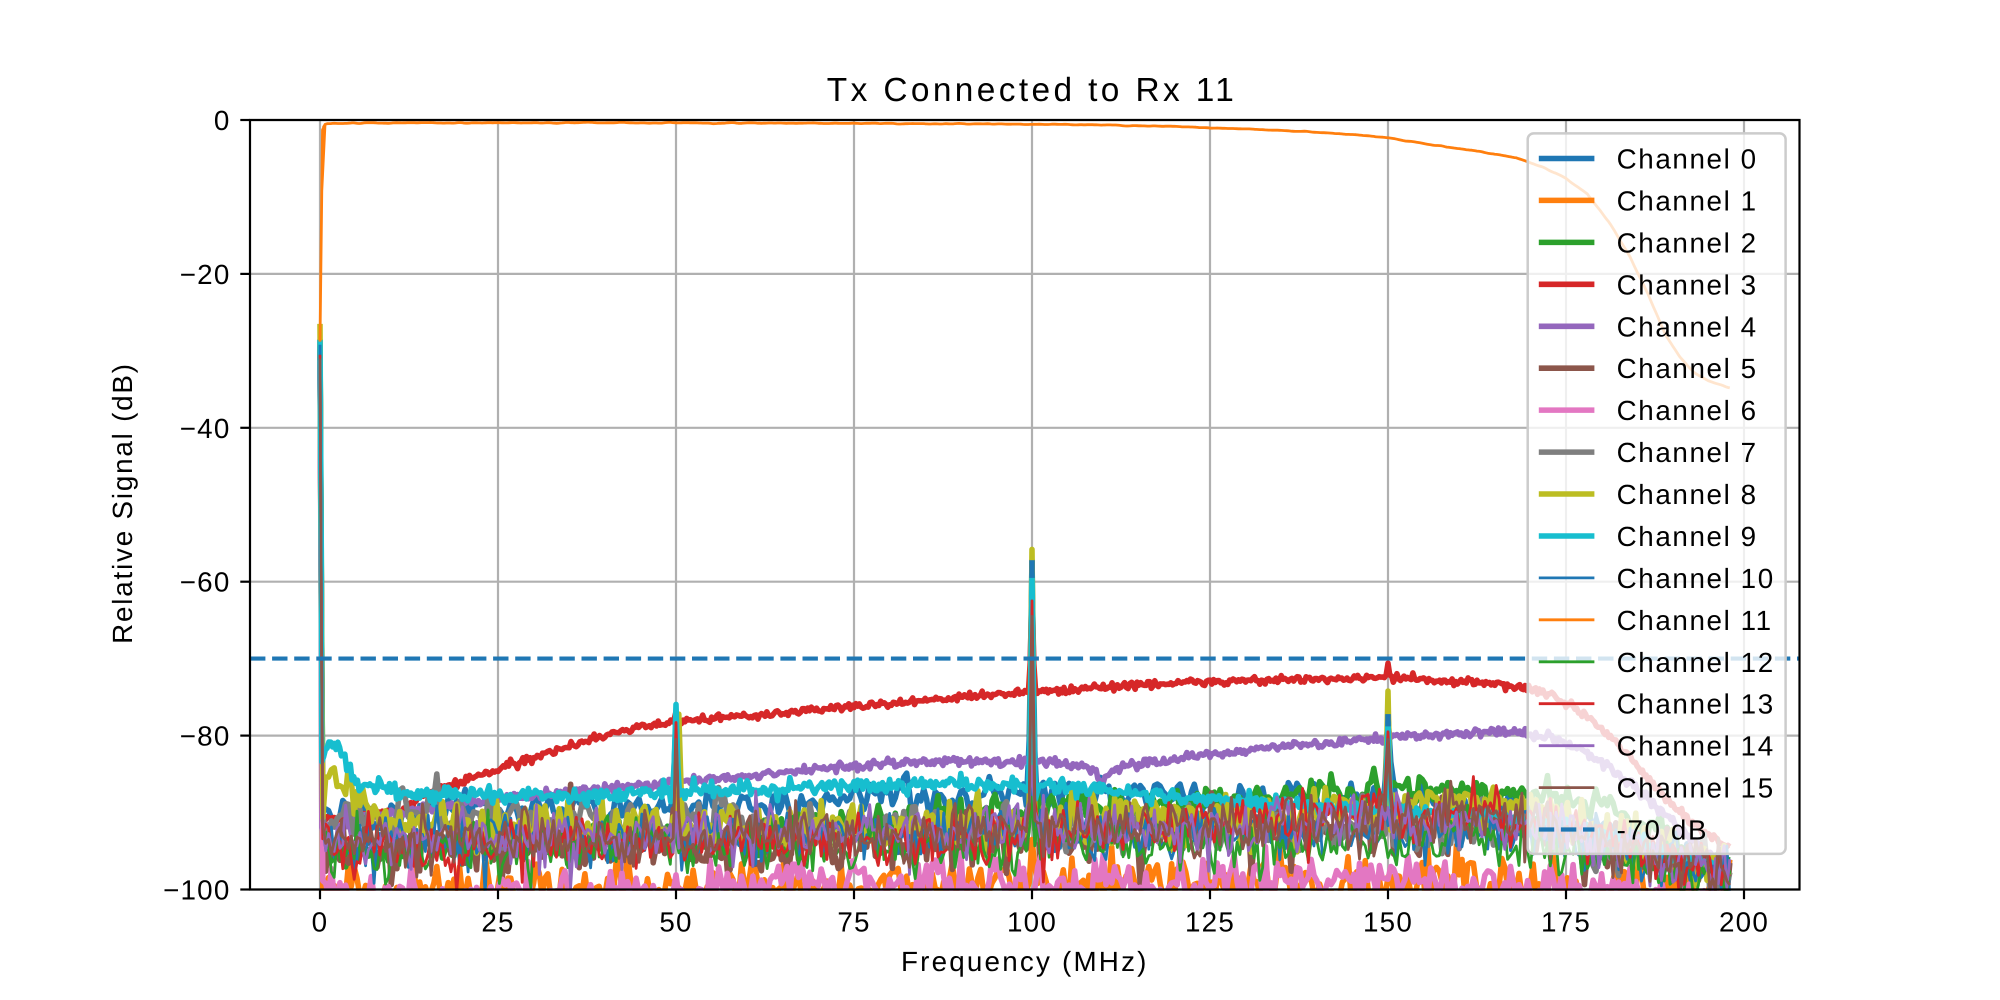 This screenshot has width=2000, height=1000. Describe the element at coordinates (853, 922) in the screenshot. I see `svg-text: 75` at that location.